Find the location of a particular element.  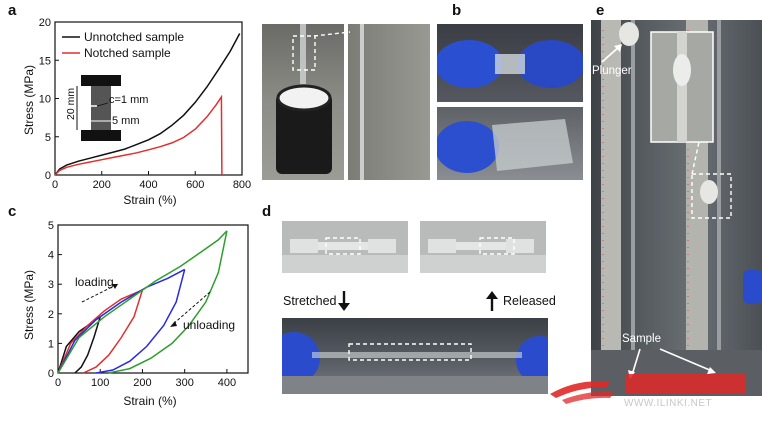

y-axis-label-a: Stress (MPa) is located at coordinates (29, 100).